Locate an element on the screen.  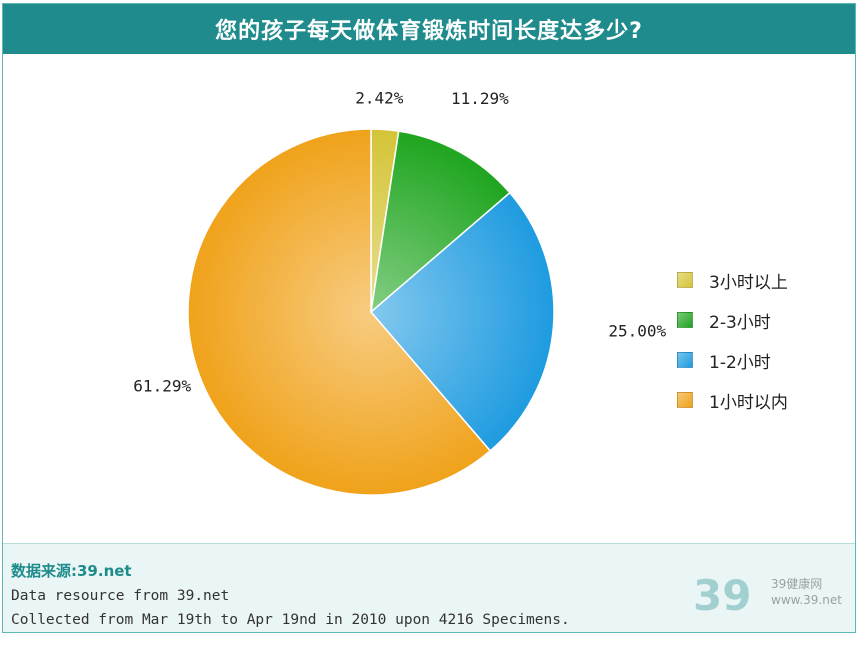
watermark-39-logo: 39 39健康网 www.39.net is located at coordinates (767, 595).